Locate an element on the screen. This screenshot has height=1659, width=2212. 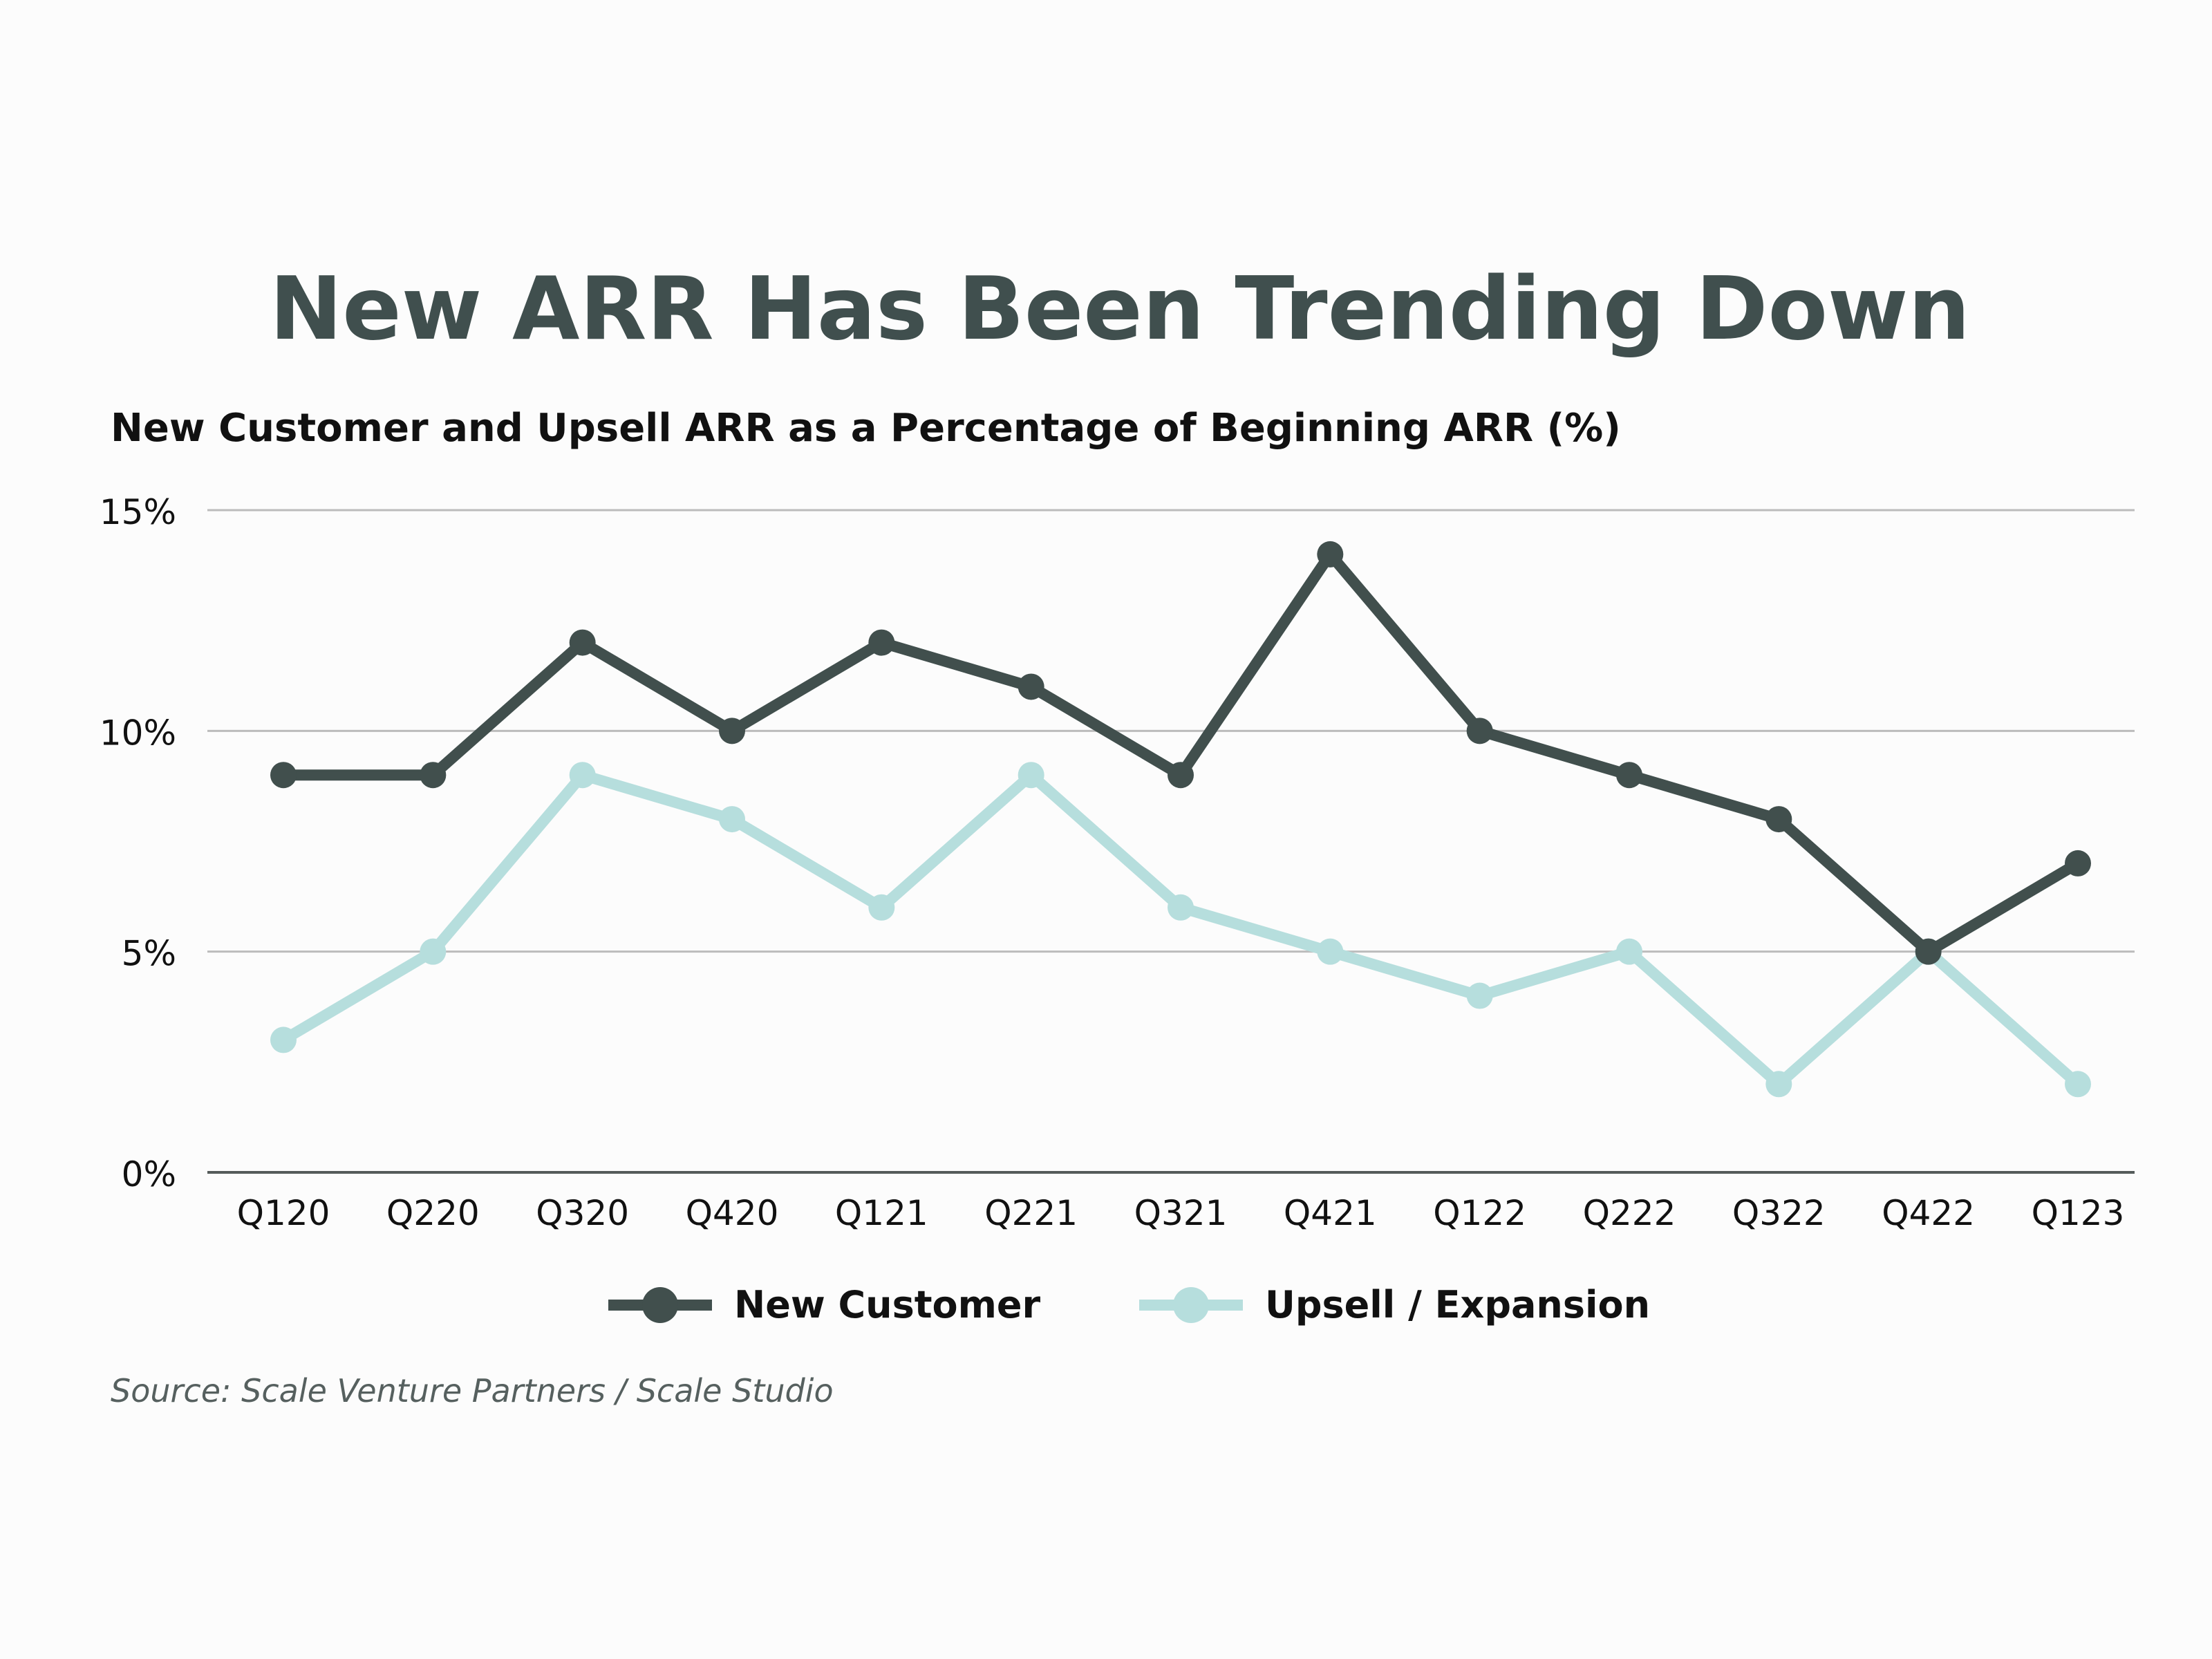
legend-label: New Customer is located at coordinates (887, 1305).